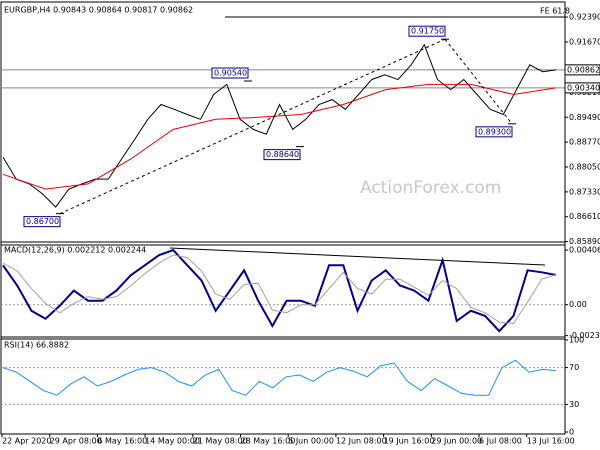 This screenshot has height=450, width=600. I want to click on price-label: 0.90862, so click(583, 69).